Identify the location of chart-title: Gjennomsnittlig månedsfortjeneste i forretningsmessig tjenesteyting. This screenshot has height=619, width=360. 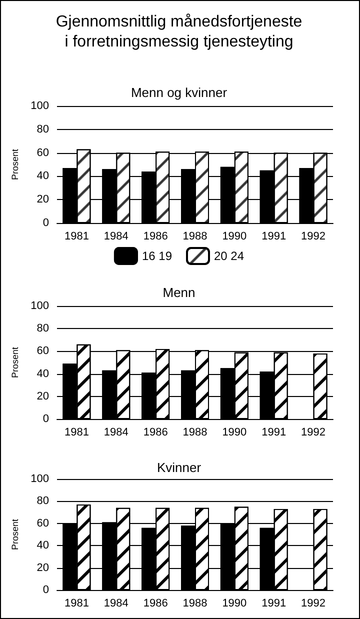
(179, 32).